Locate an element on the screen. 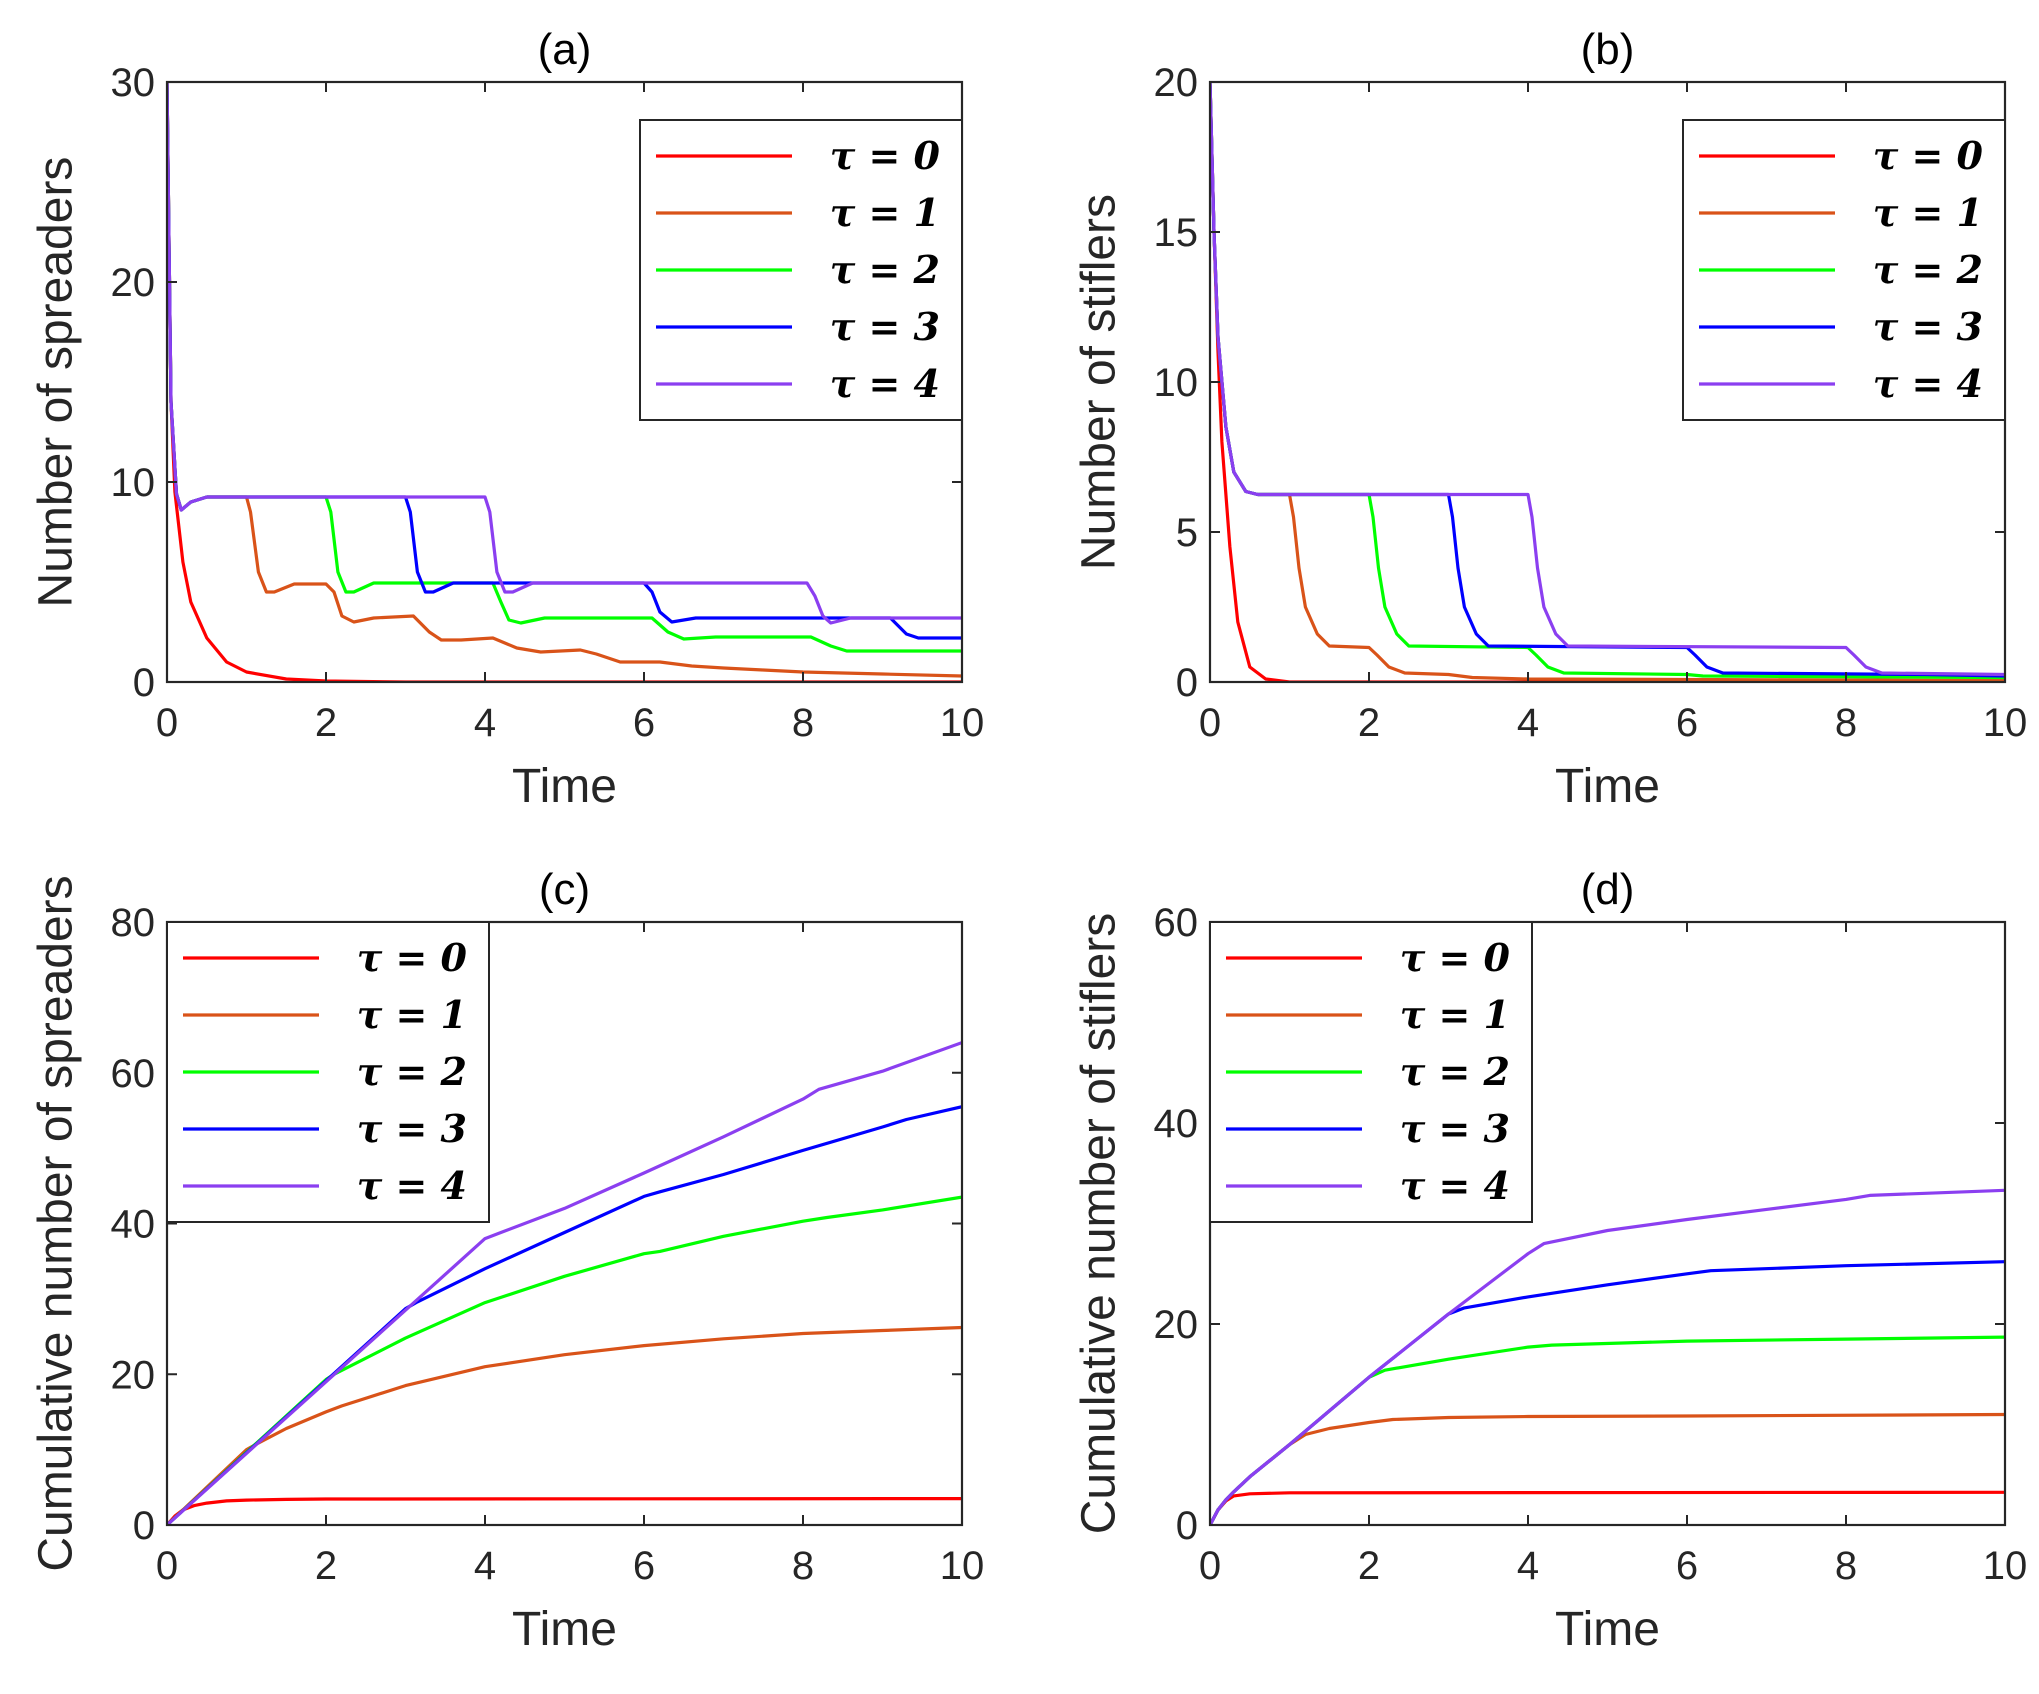 This screenshot has height=1694, width=2039. y-tick-label: 30 is located at coordinates (133, 83).